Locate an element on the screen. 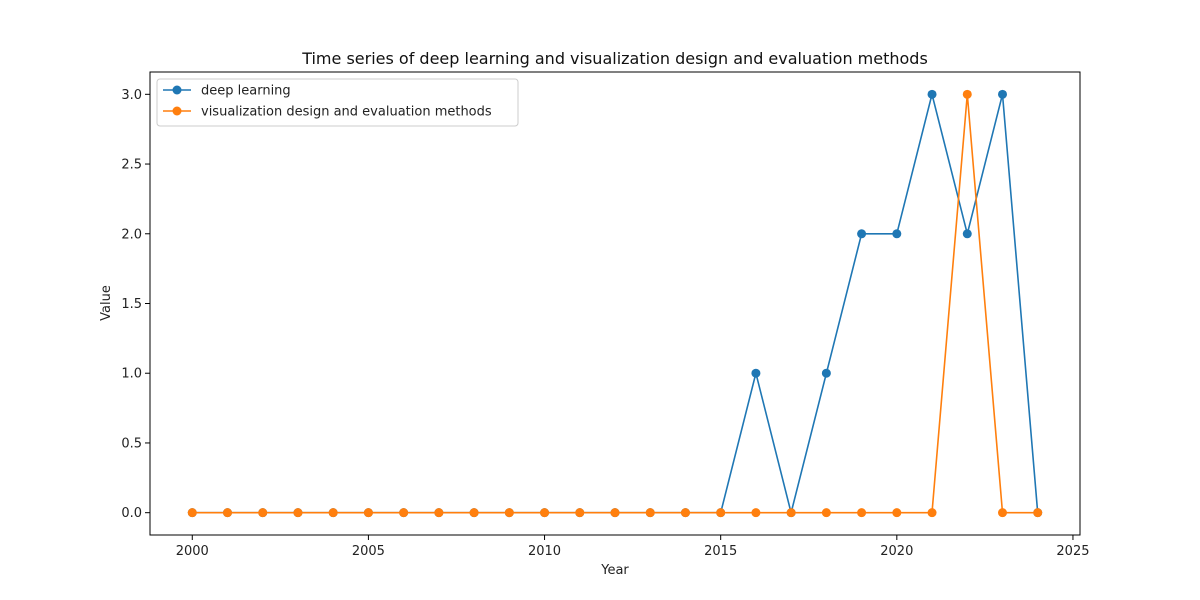  y-axis: 0.0 0.5 1.0 1.5 2.0 2.5 3.0 is located at coordinates (135, 304).